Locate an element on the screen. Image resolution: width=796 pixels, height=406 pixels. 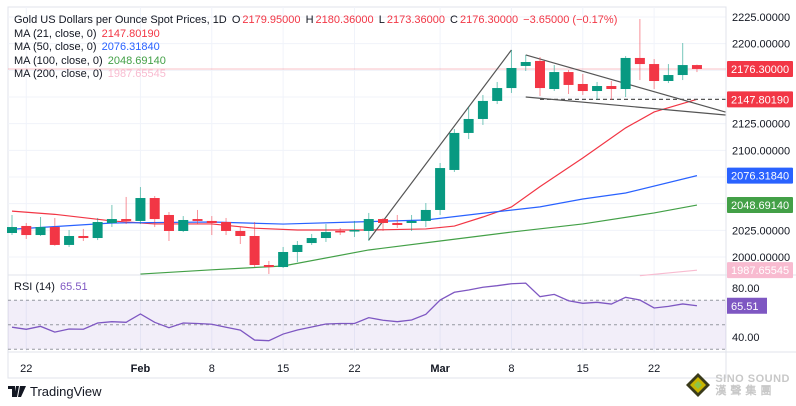
price-tick-label: 2025.00000 is located at coordinates (761, 231).